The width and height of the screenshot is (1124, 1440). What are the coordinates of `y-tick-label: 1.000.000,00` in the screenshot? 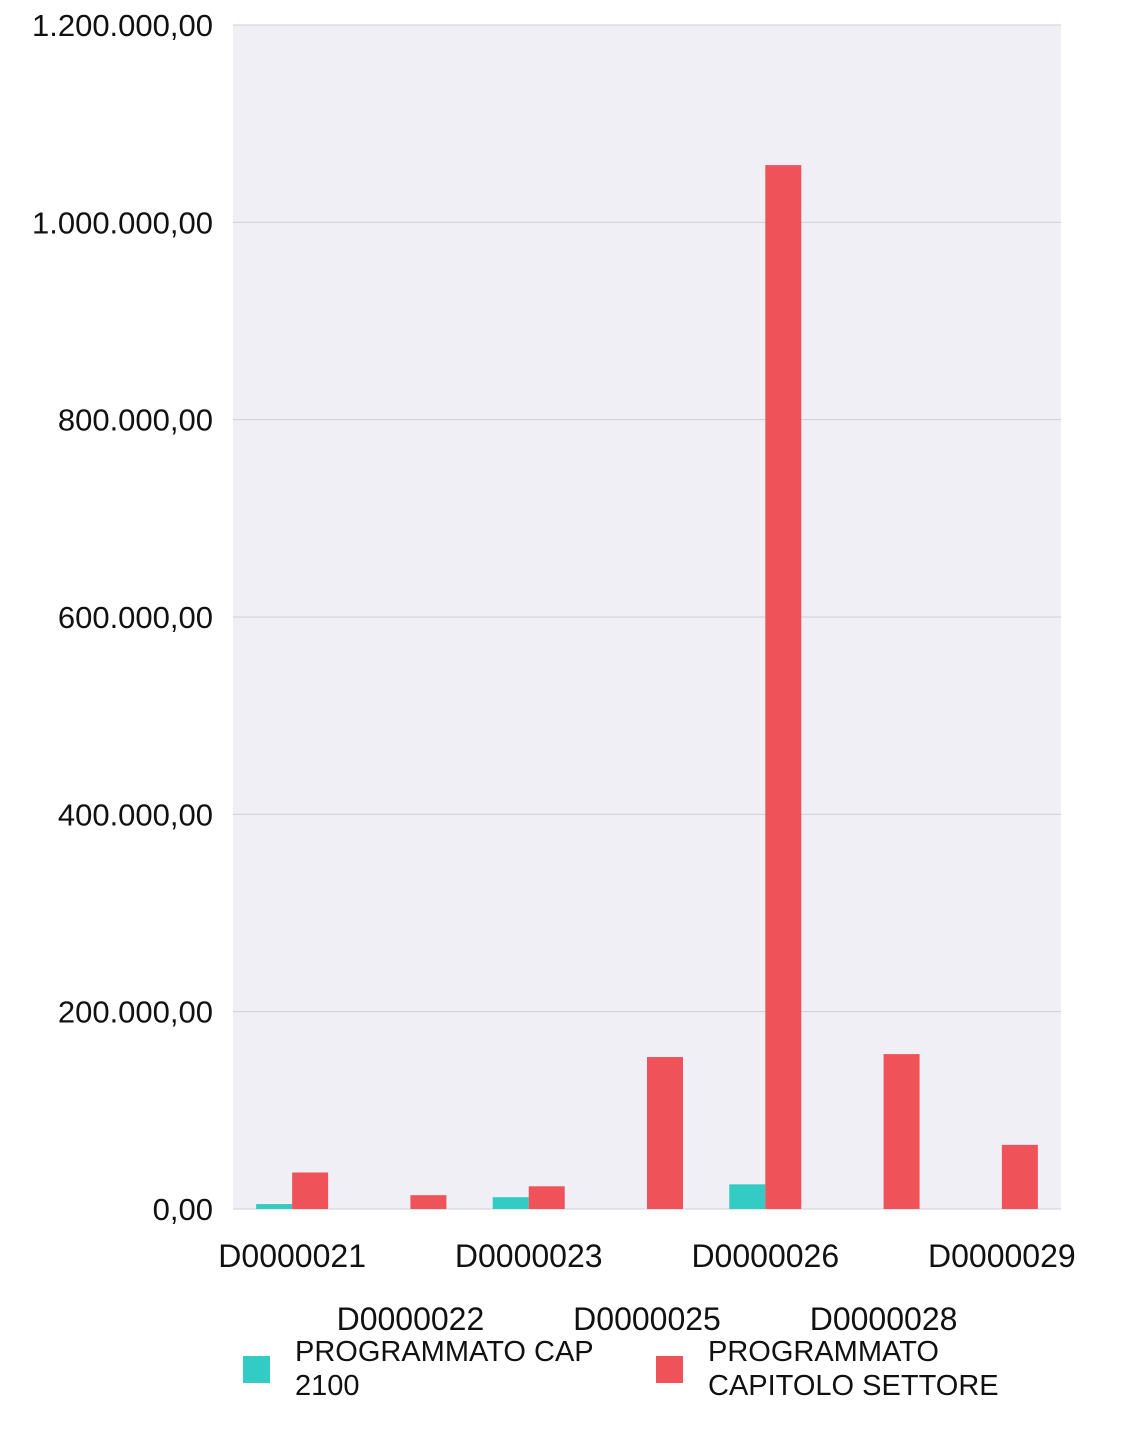 It's located at (122, 222).